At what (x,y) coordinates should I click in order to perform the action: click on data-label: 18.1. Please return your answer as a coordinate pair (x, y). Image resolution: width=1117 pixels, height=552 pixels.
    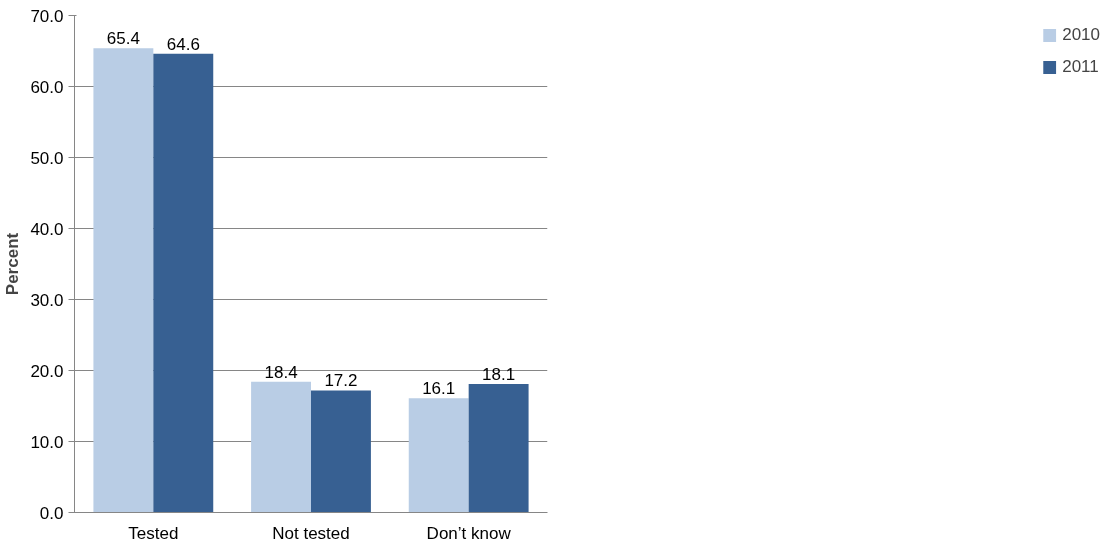
    Looking at the image, I should click on (499, 374).